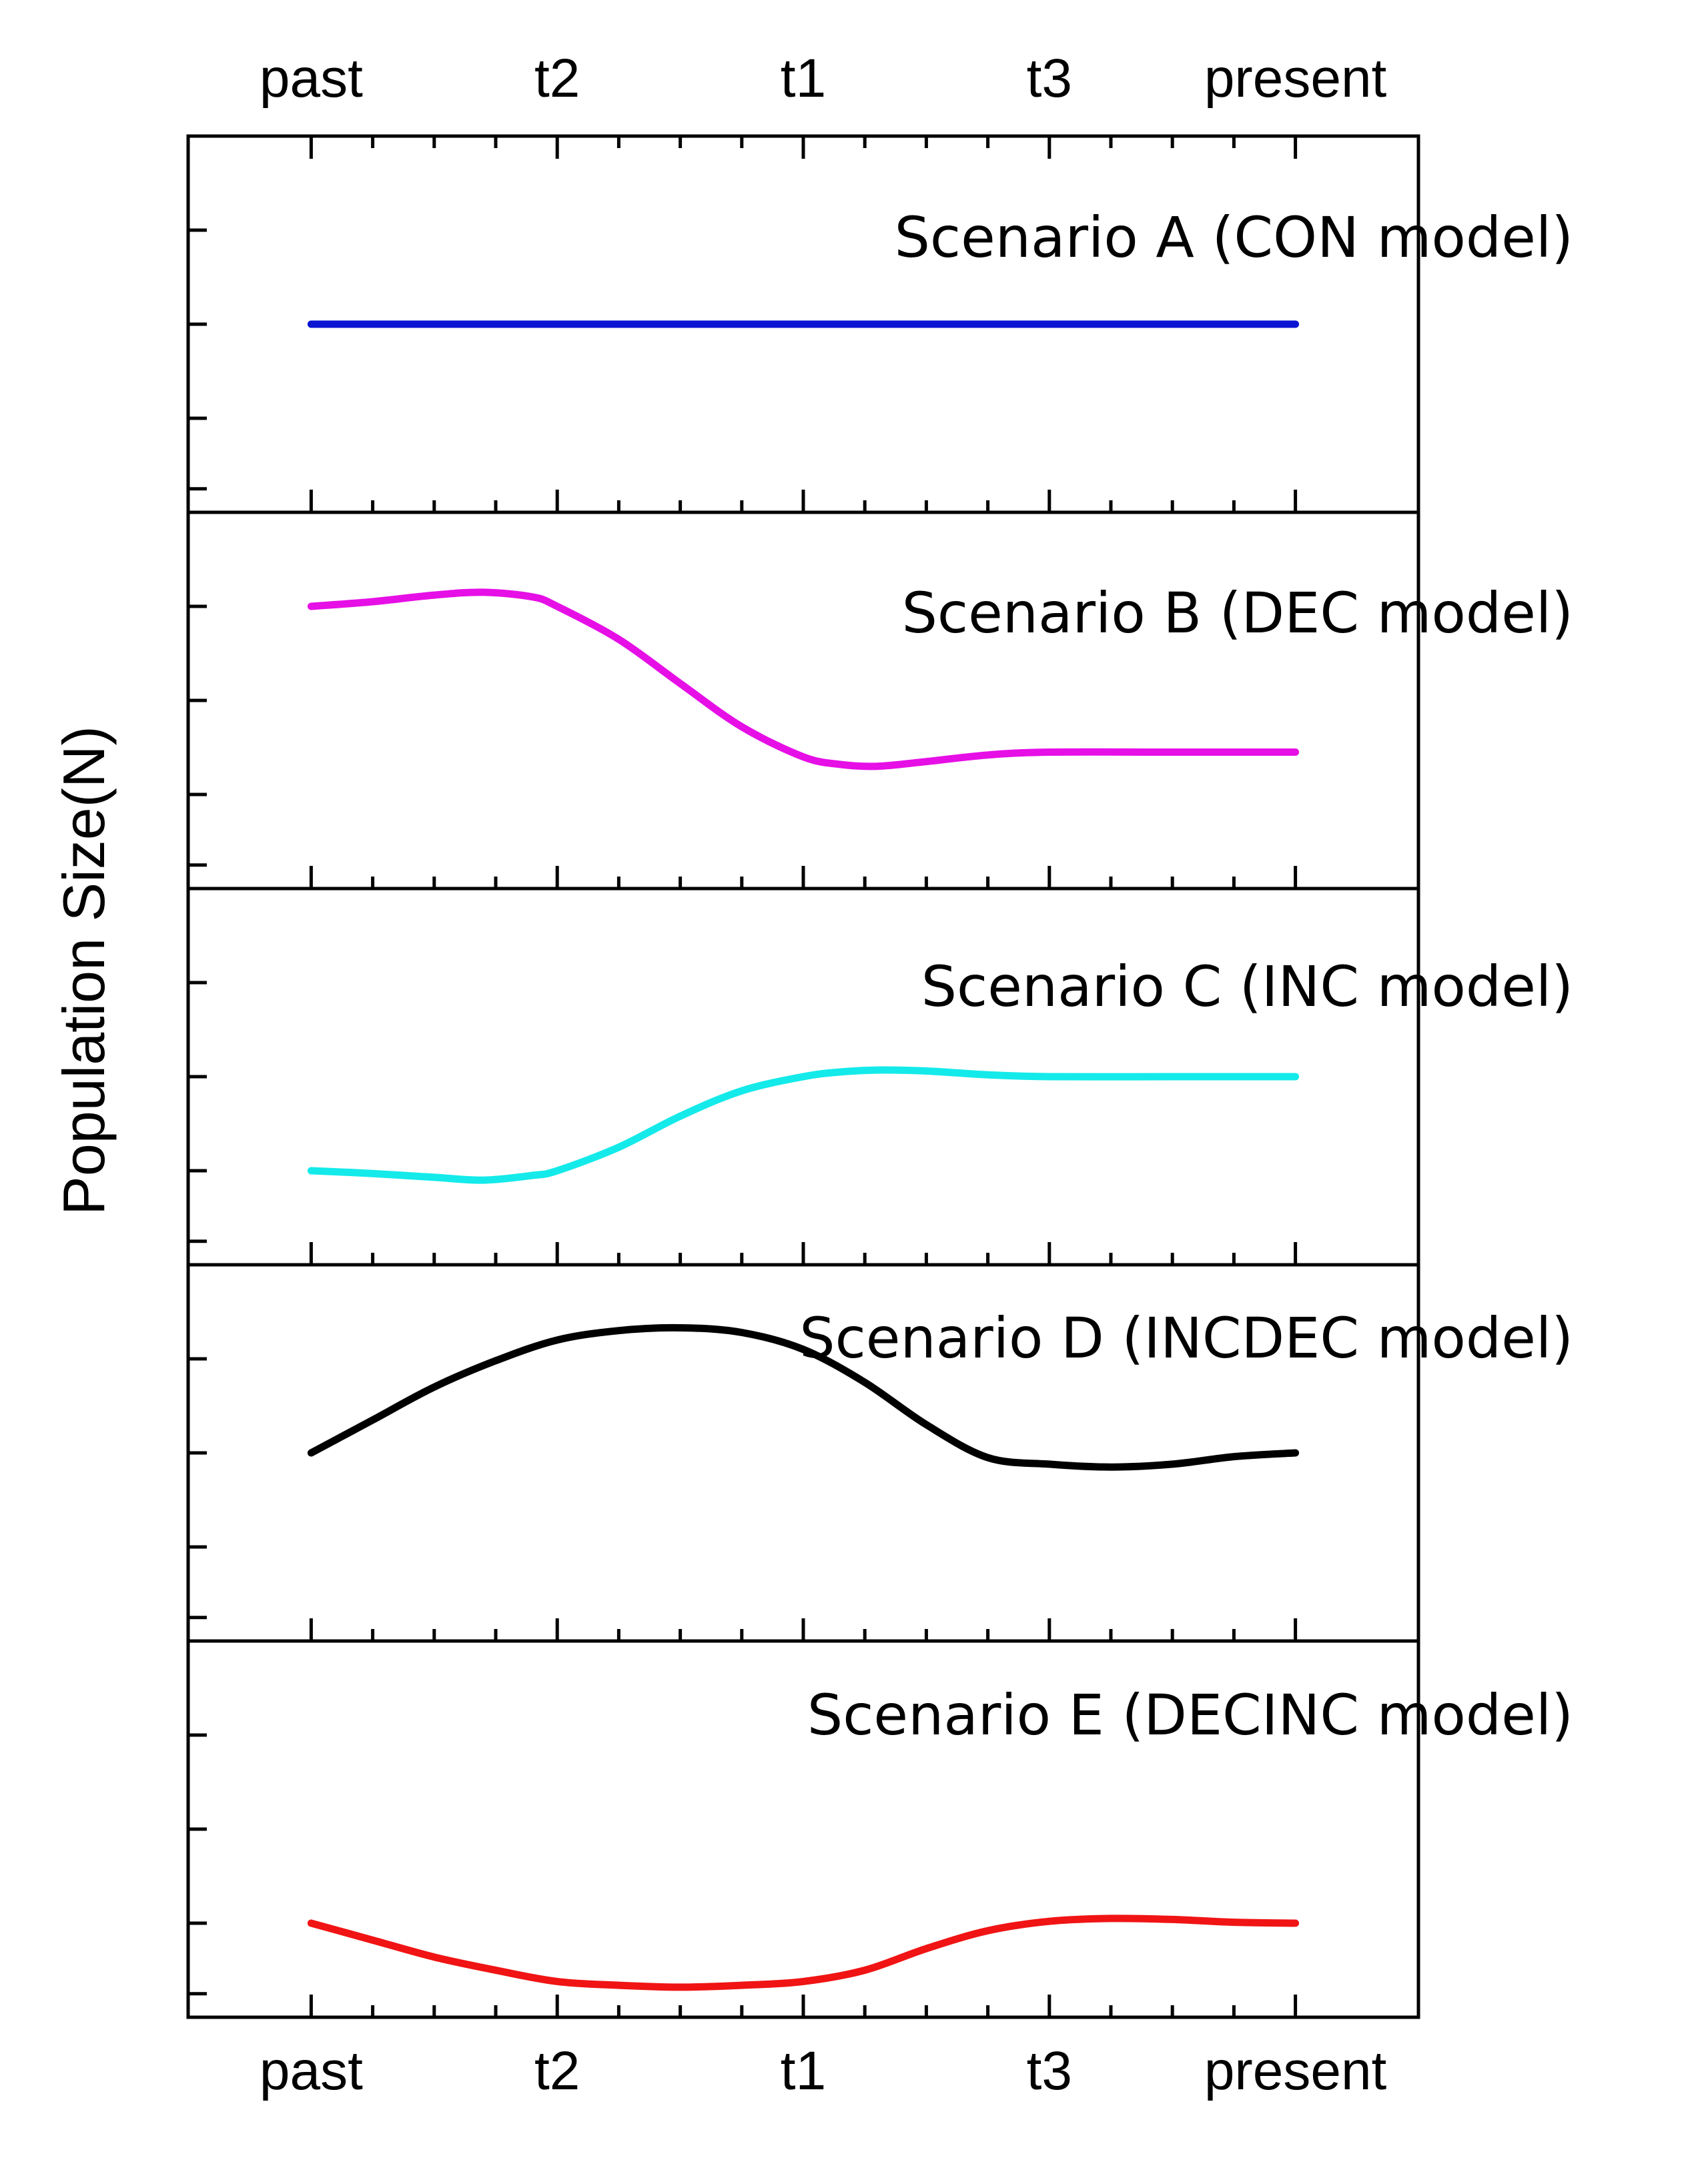 Image resolution: width=1708 pixels, height=2168 pixels. Describe the element at coordinates (804, 2071) in the screenshot. I see `x-tick-label-bottom: t1` at that location.